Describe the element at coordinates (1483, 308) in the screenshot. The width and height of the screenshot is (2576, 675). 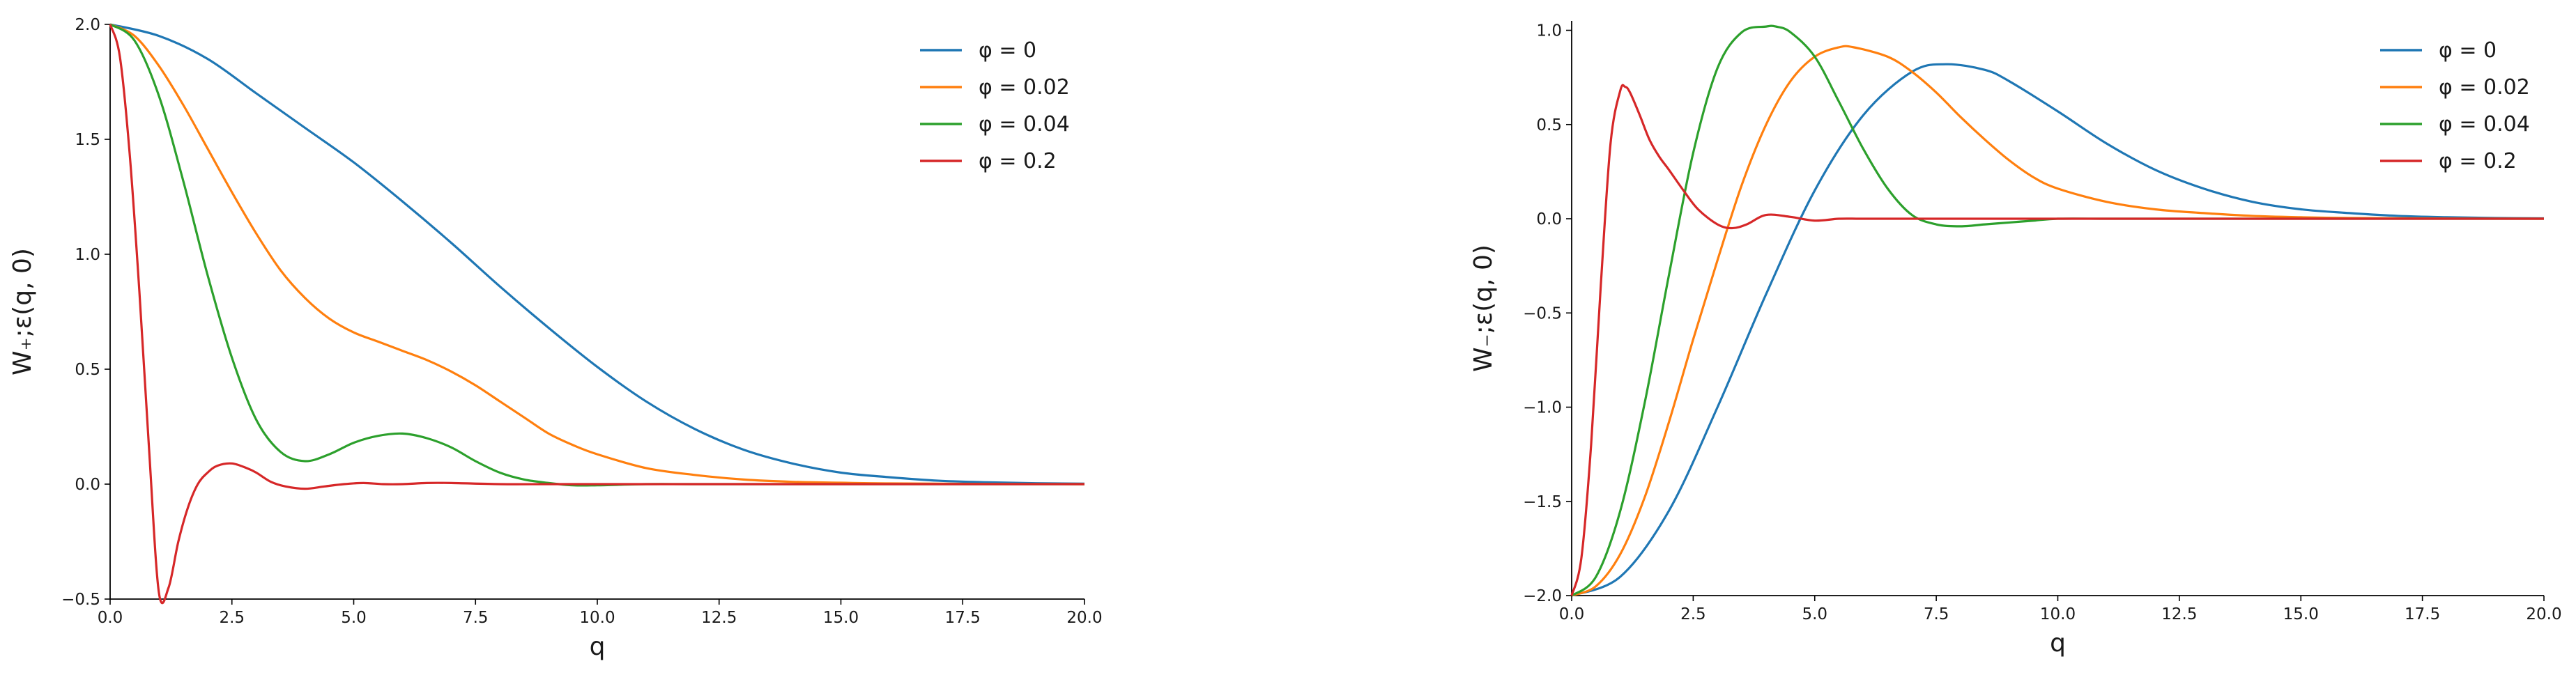
I see `y-axis-label: W₋;ε(q, 0)` at that location.